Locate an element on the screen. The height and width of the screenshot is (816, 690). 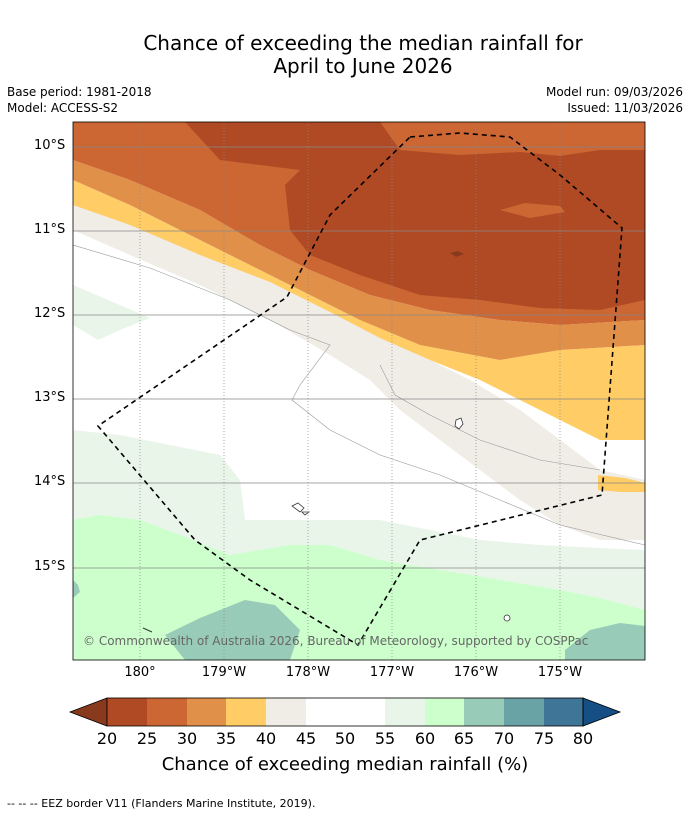
colorbar-tick: 40 is located at coordinates (266, 738).